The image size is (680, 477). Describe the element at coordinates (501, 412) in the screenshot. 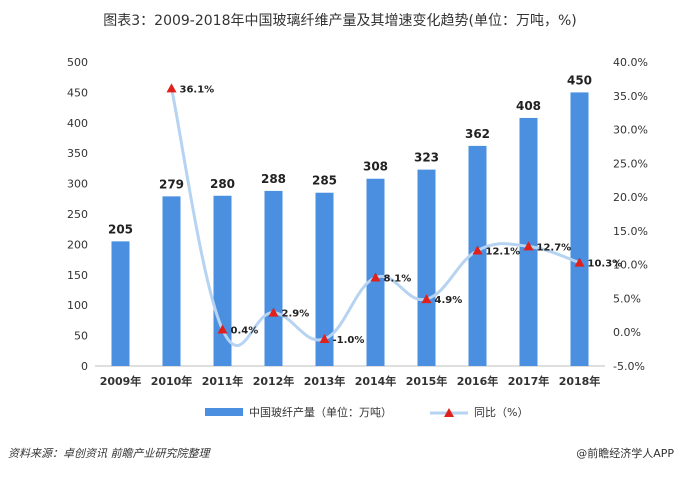

I see `legend-line-label: 同比（%）` at that location.